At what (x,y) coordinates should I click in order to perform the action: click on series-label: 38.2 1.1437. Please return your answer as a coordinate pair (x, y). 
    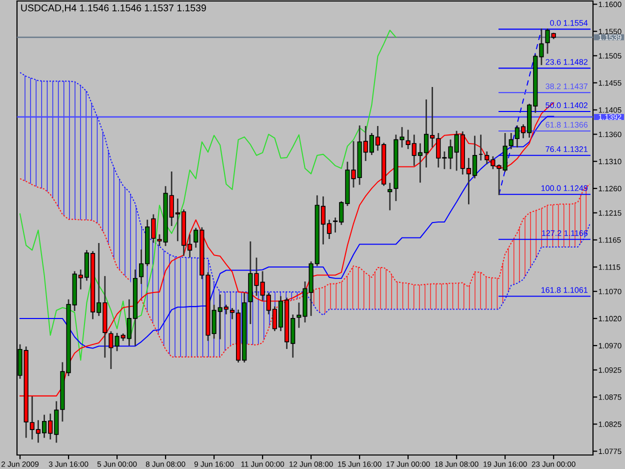
    Looking at the image, I should click on (567, 86).